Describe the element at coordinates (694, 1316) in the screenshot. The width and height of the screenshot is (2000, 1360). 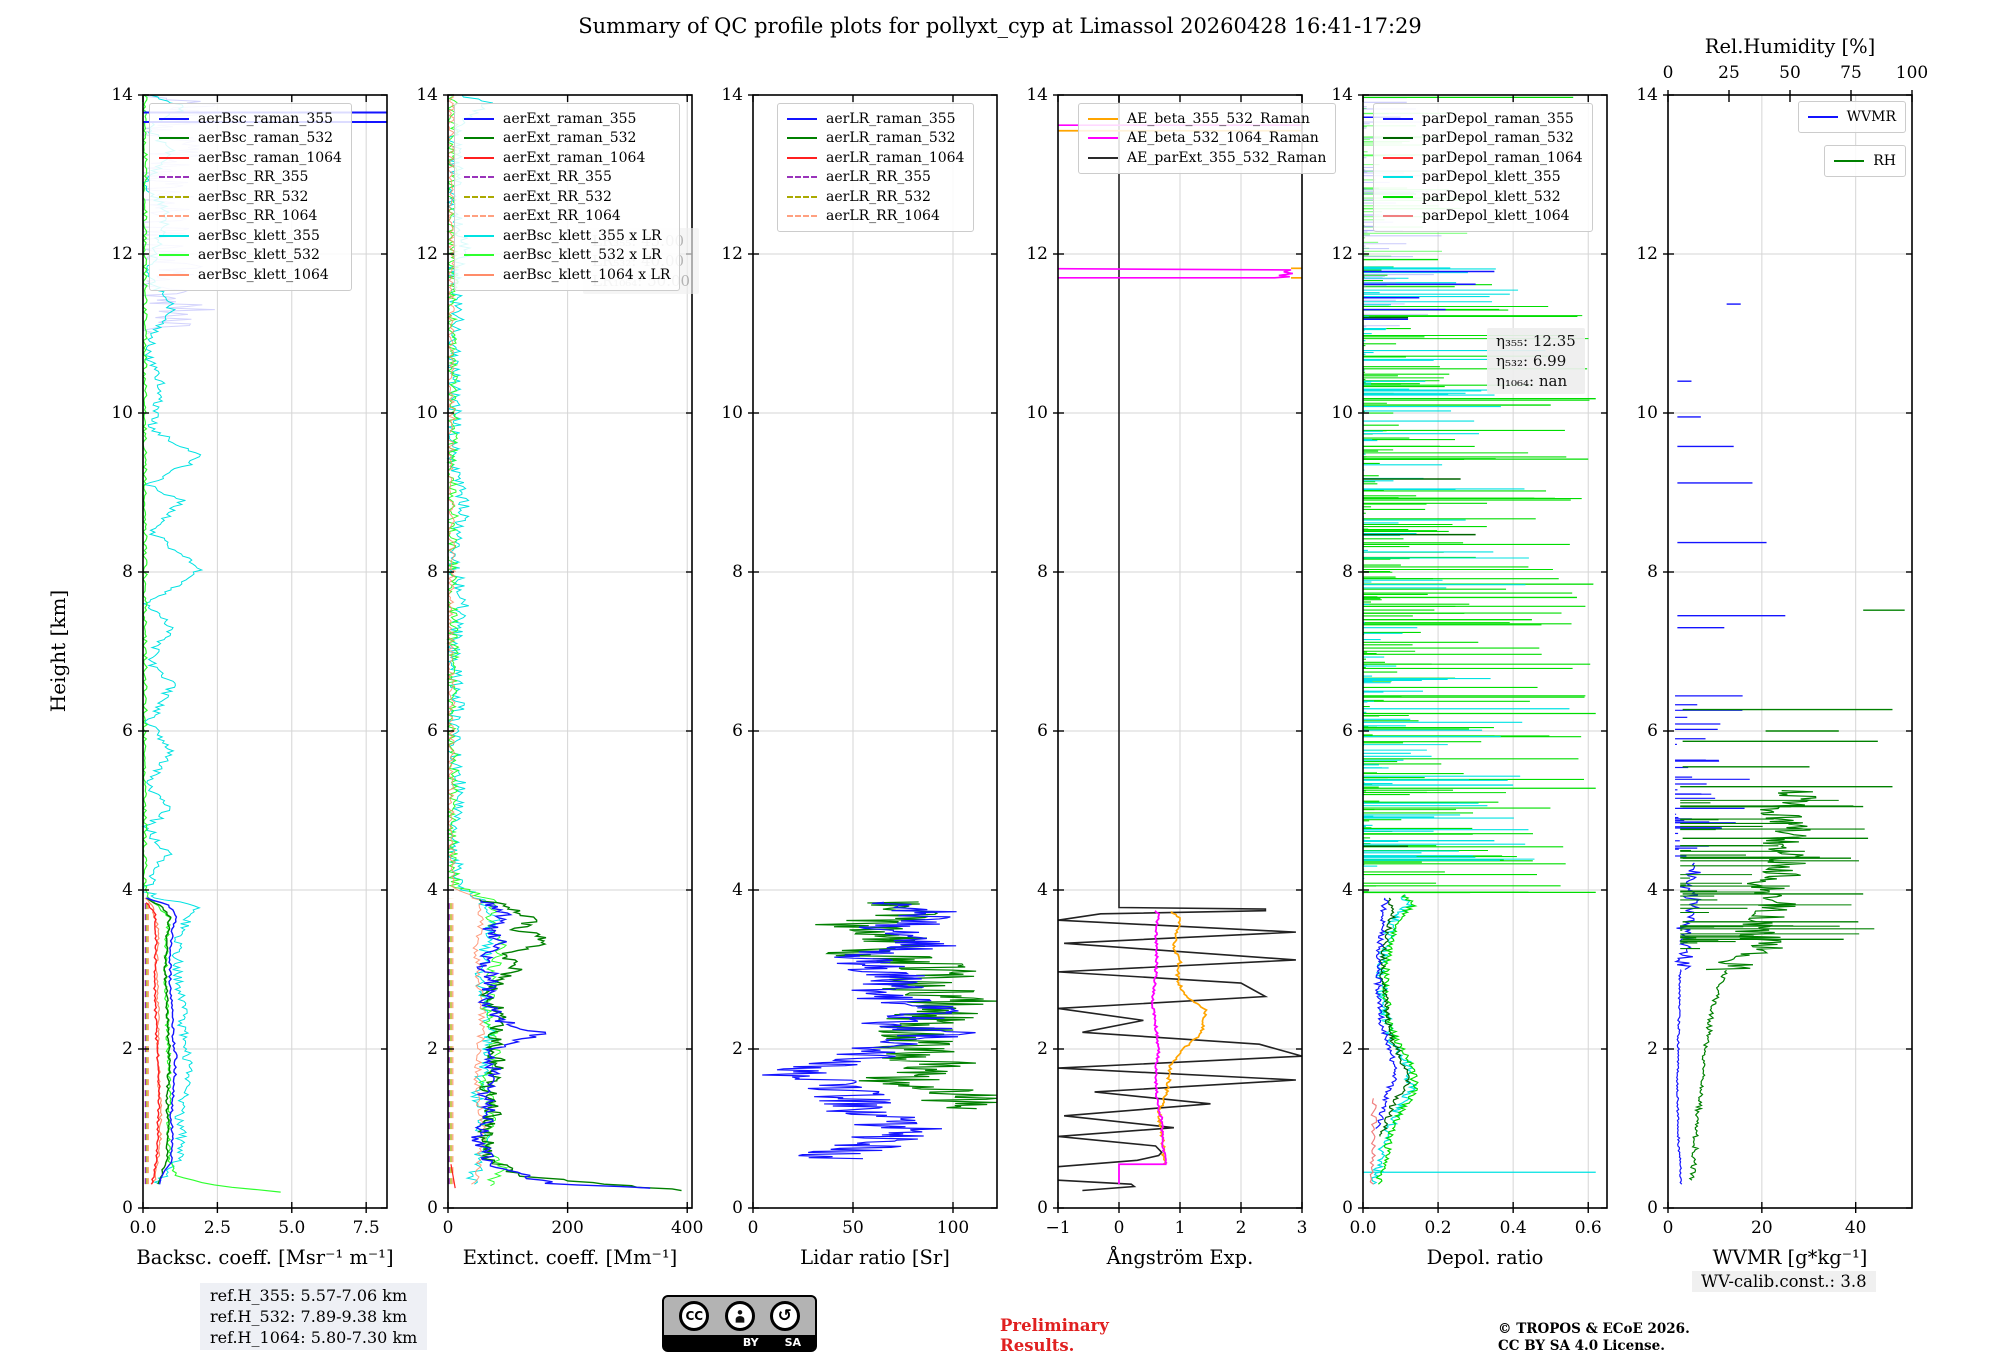
I see `cc-icon-label: CC` at that location.